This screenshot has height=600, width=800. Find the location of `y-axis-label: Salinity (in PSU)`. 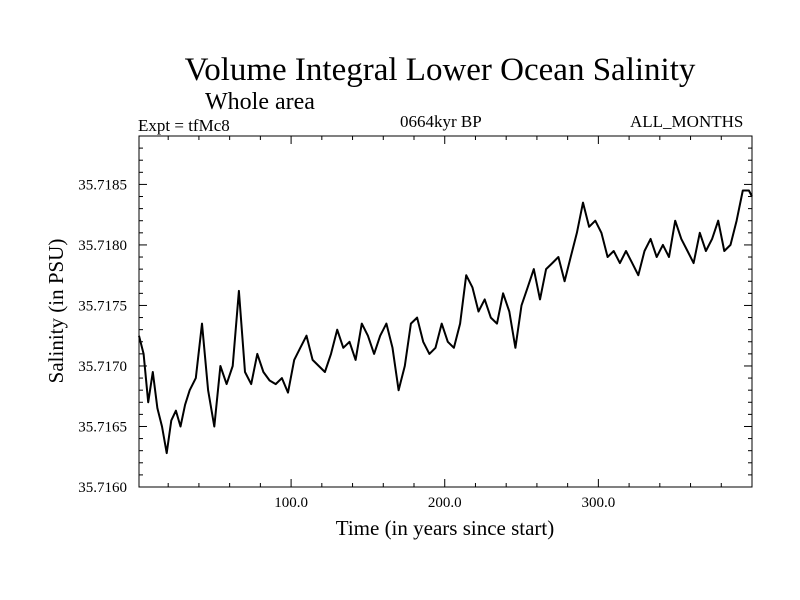

y-axis-label: Salinity (in PSU) is located at coordinates (56, 311).